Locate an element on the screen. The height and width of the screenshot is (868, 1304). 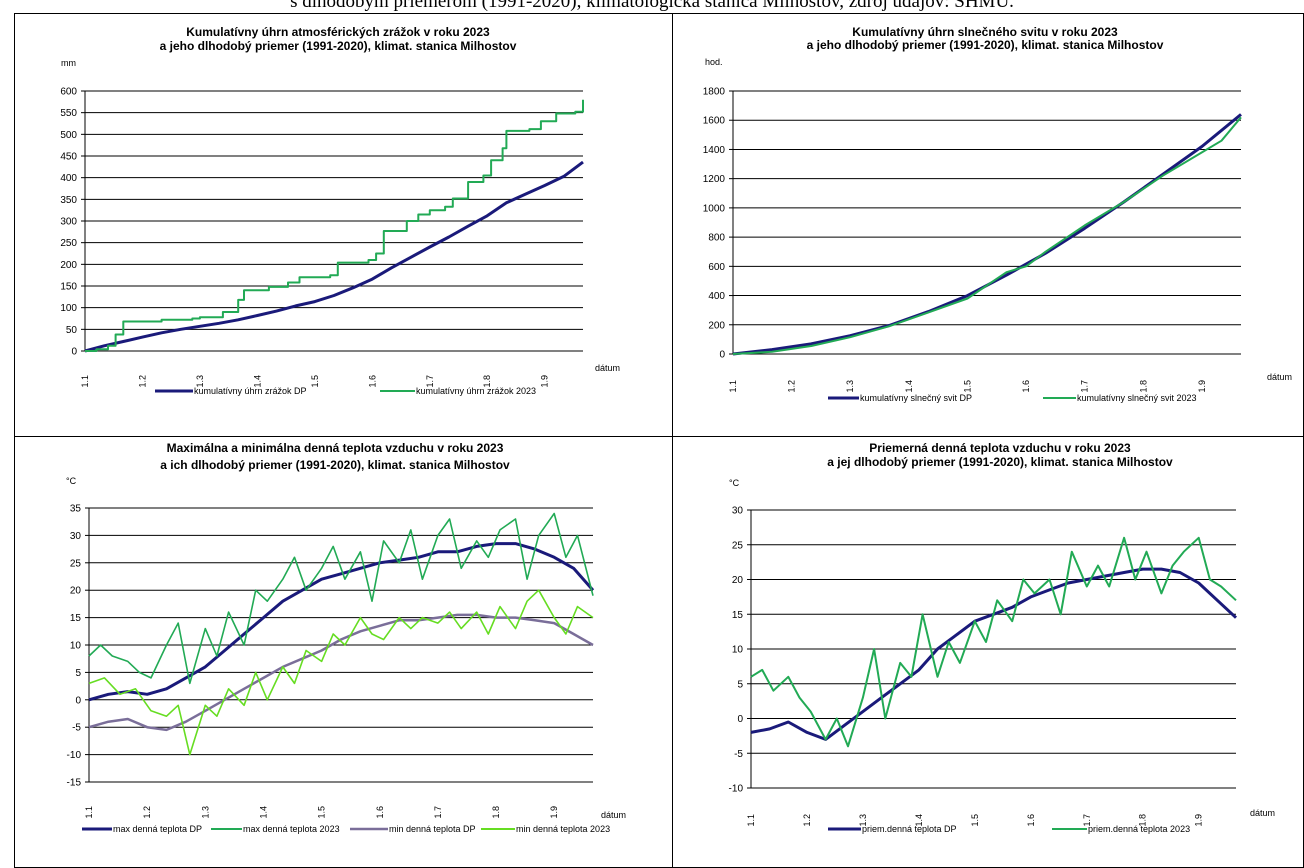
series-line-kumulativny-uhrn-zrazok-2023 is located at coordinates (334, 225).